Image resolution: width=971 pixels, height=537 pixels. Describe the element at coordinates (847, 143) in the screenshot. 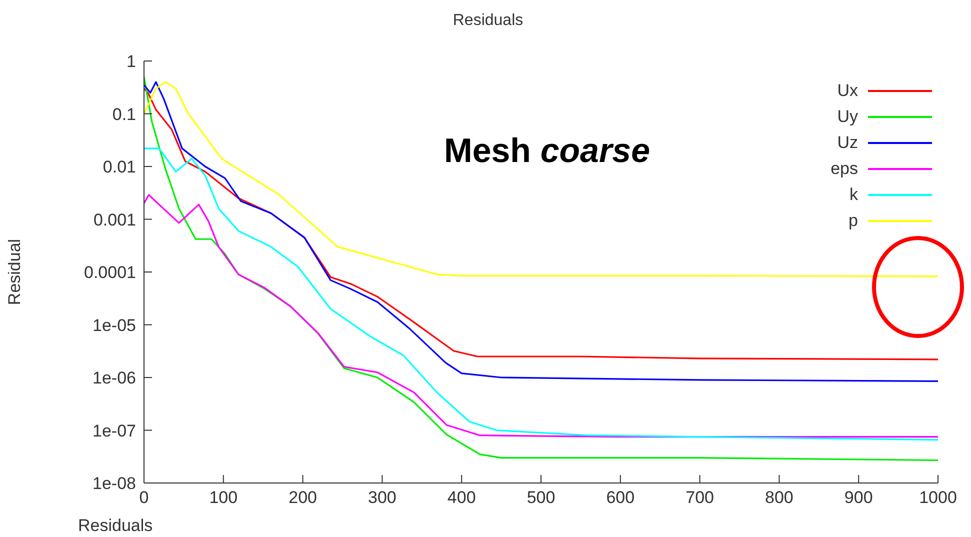

I see `legend-label: Uz` at that location.